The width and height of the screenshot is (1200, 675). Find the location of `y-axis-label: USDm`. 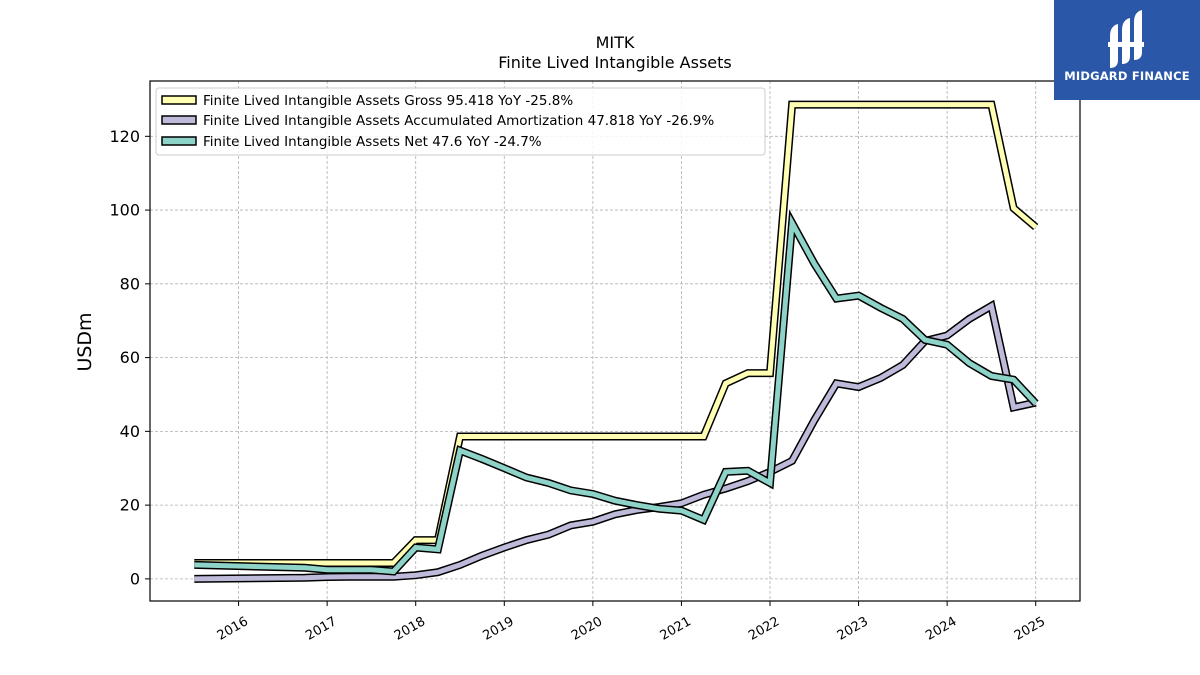

y-axis-label: USDm is located at coordinates (85, 341).